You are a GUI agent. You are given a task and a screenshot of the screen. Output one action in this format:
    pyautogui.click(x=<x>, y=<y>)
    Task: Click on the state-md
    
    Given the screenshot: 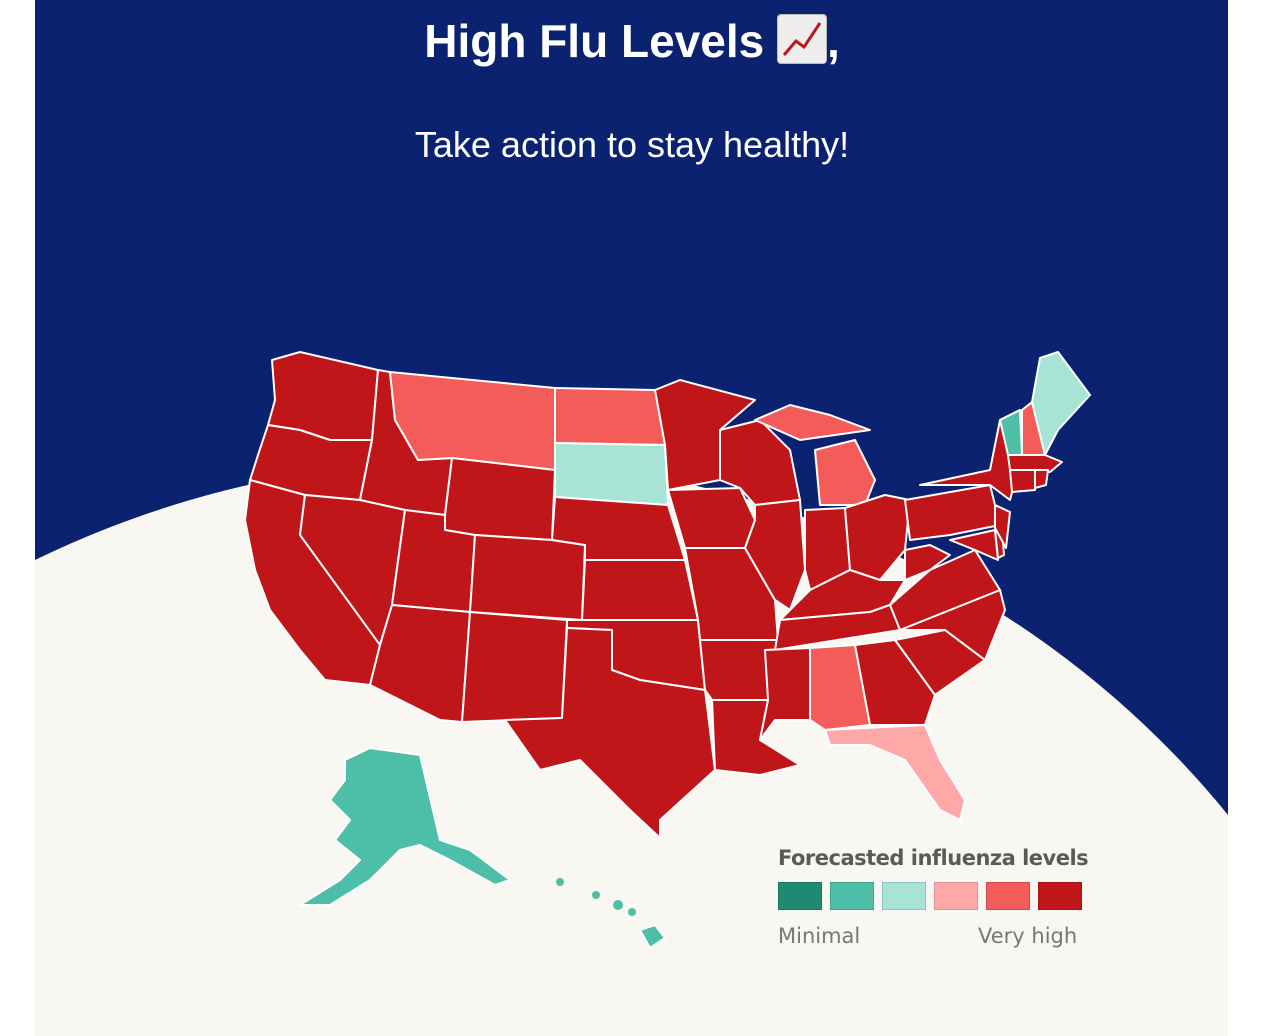 What is the action you would take?
    pyautogui.click(x=974, y=545)
    